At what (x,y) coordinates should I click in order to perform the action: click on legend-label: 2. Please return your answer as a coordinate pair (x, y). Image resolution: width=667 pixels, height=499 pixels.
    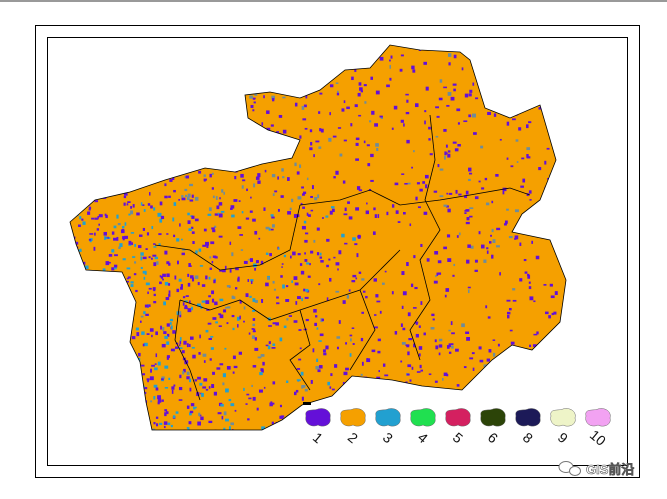
    Looking at the image, I should click on (353, 437).